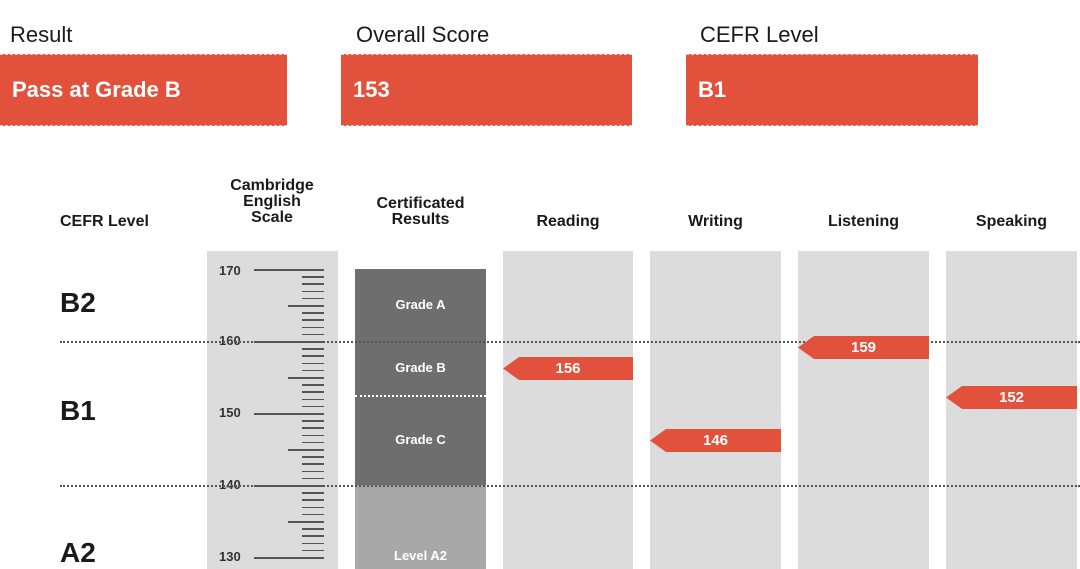  Describe the element at coordinates (420, 527) in the screenshot. I see `certificated-light-bar` at that location.